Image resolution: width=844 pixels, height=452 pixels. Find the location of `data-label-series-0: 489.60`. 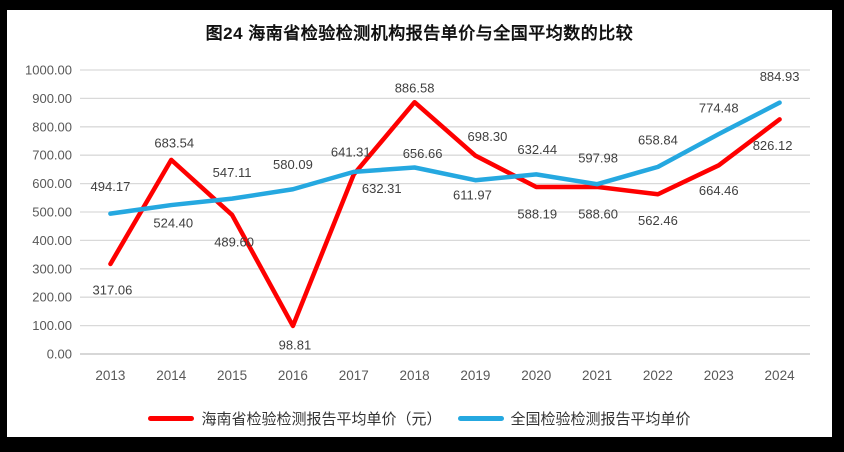

data-label-series-0: 489.60 is located at coordinates (234, 241).